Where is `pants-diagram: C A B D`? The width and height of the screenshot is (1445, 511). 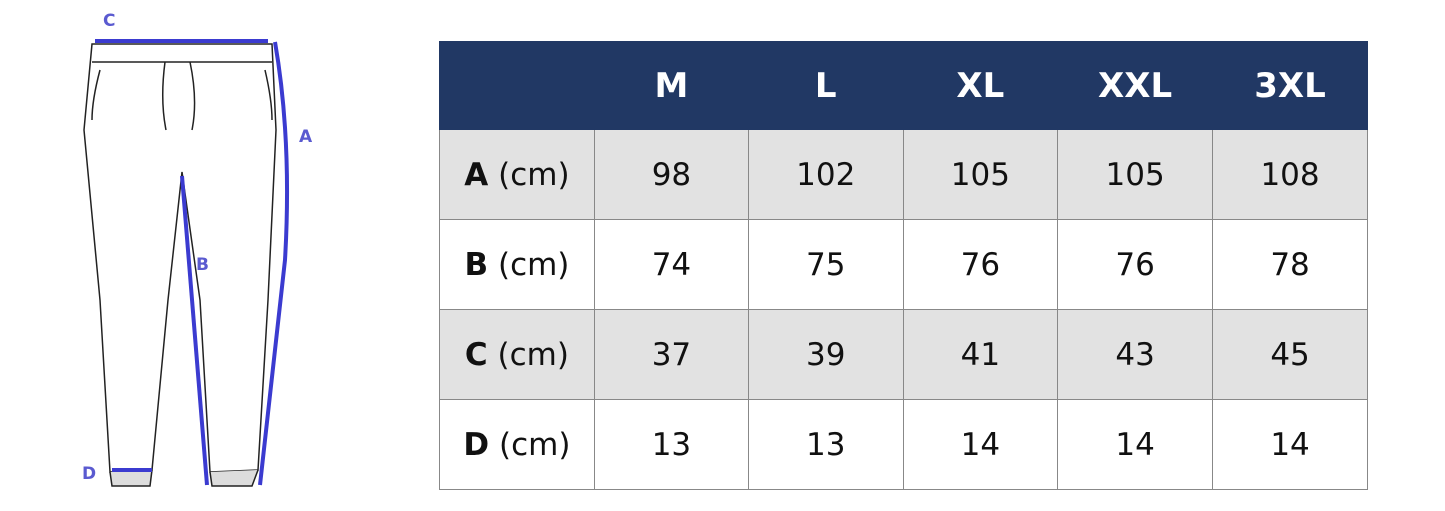
pants-diagram: C A B D is located at coordinates (197, 249).